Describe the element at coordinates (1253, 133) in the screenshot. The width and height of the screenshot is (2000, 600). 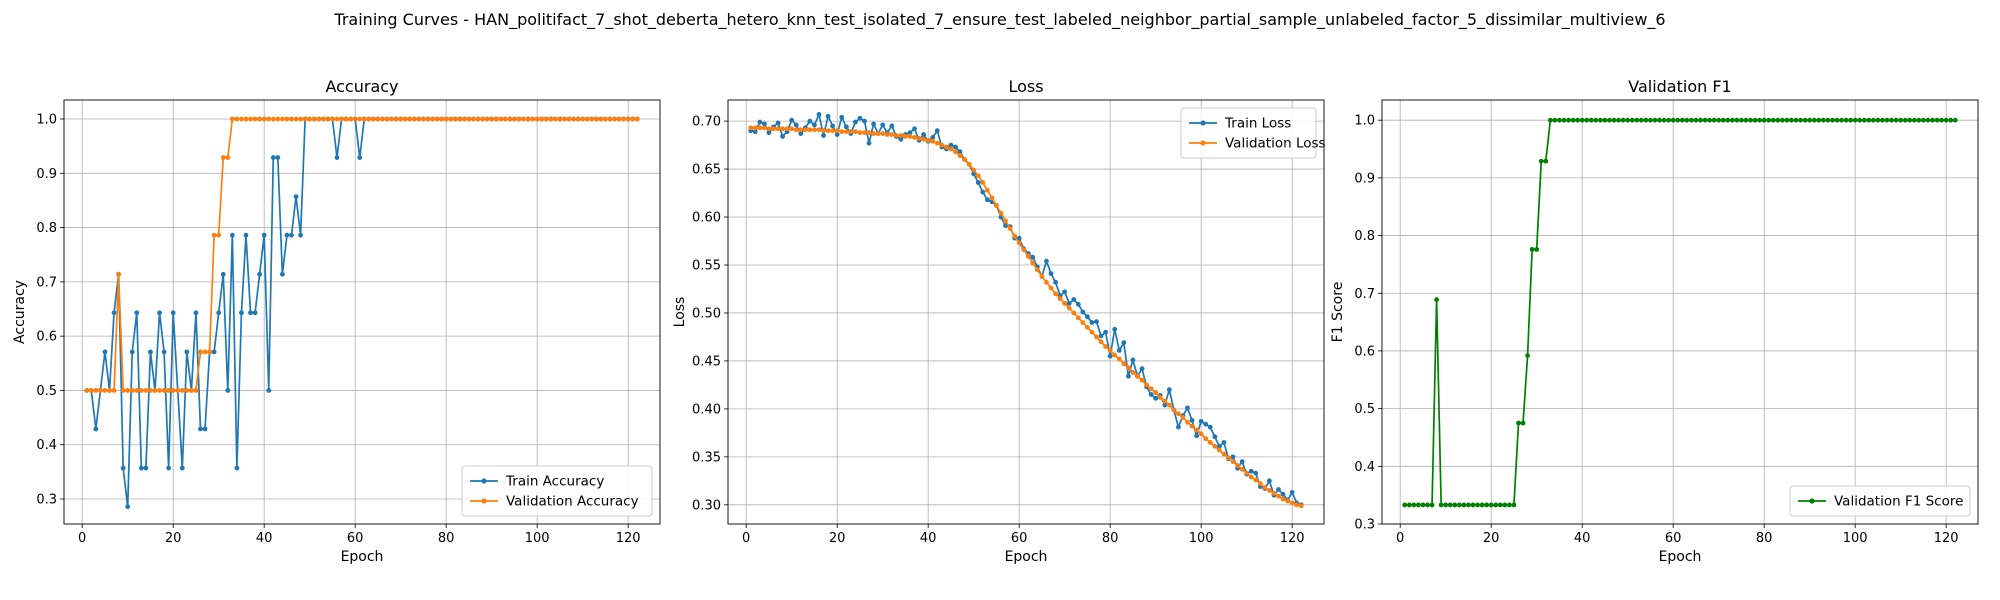
I see `legend: Train Loss Validation Loss` at that location.